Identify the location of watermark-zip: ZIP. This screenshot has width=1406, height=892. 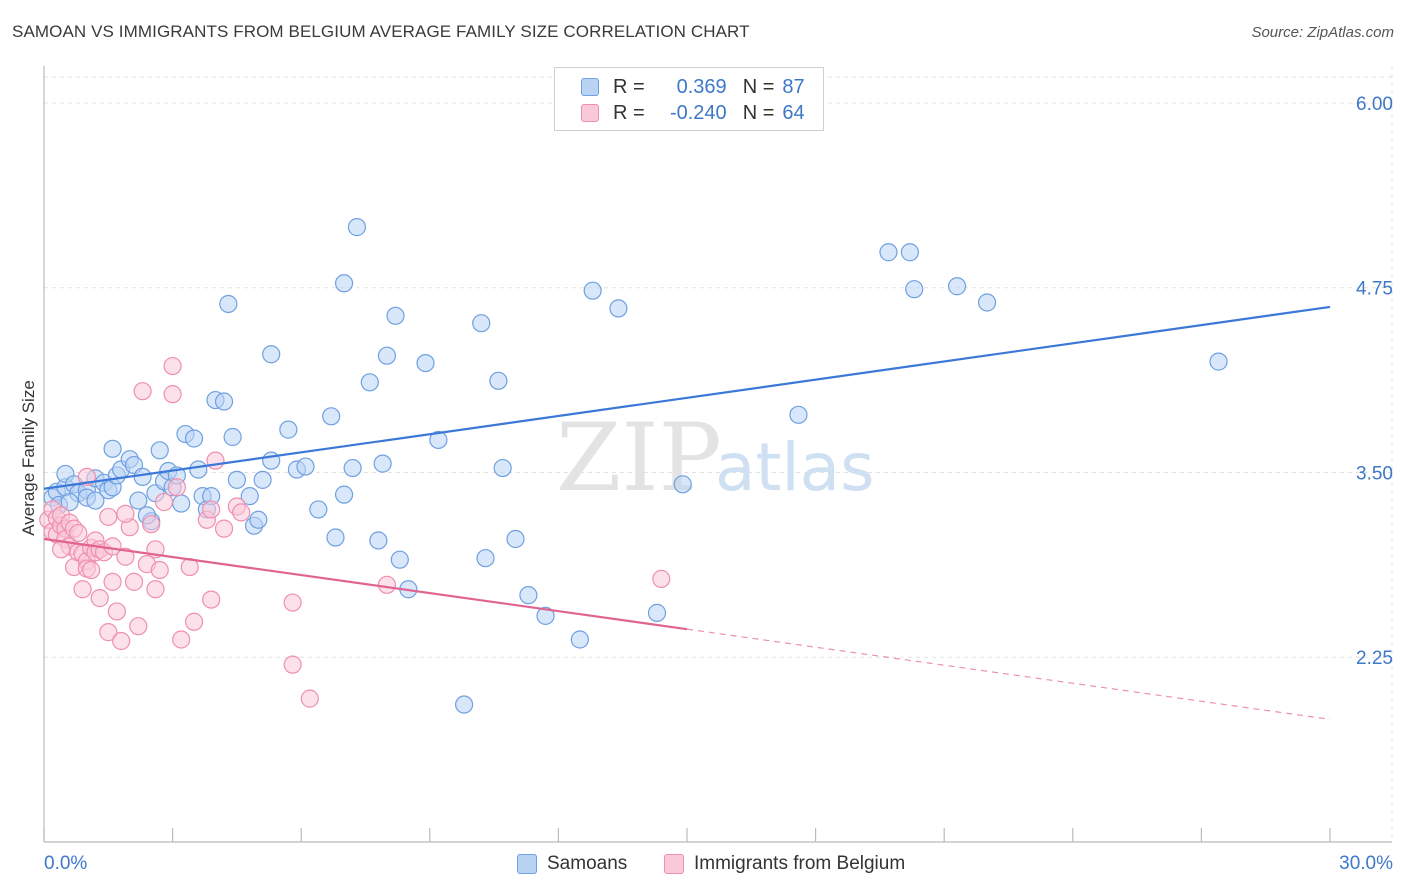
(639, 458).